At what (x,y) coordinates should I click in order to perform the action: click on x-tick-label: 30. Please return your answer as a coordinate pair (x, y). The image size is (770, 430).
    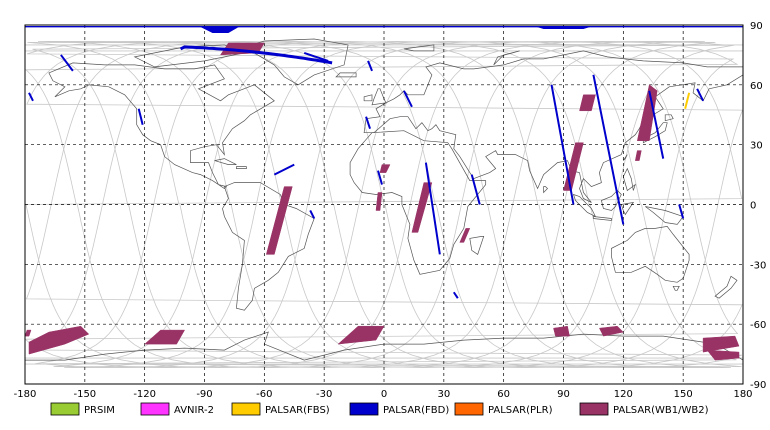
    Looking at the image, I should click on (443, 394).